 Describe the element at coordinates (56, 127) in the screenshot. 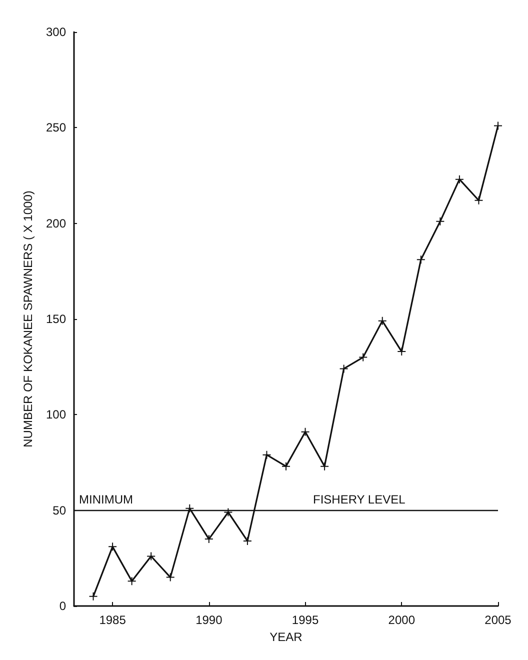

I see `y-tick-label: 250` at that location.